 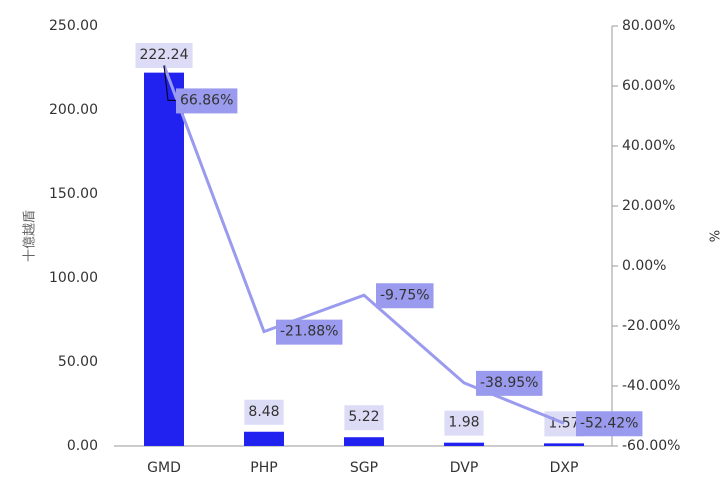 I want to click on x-tick-label: DXP, so click(x=564, y=468).